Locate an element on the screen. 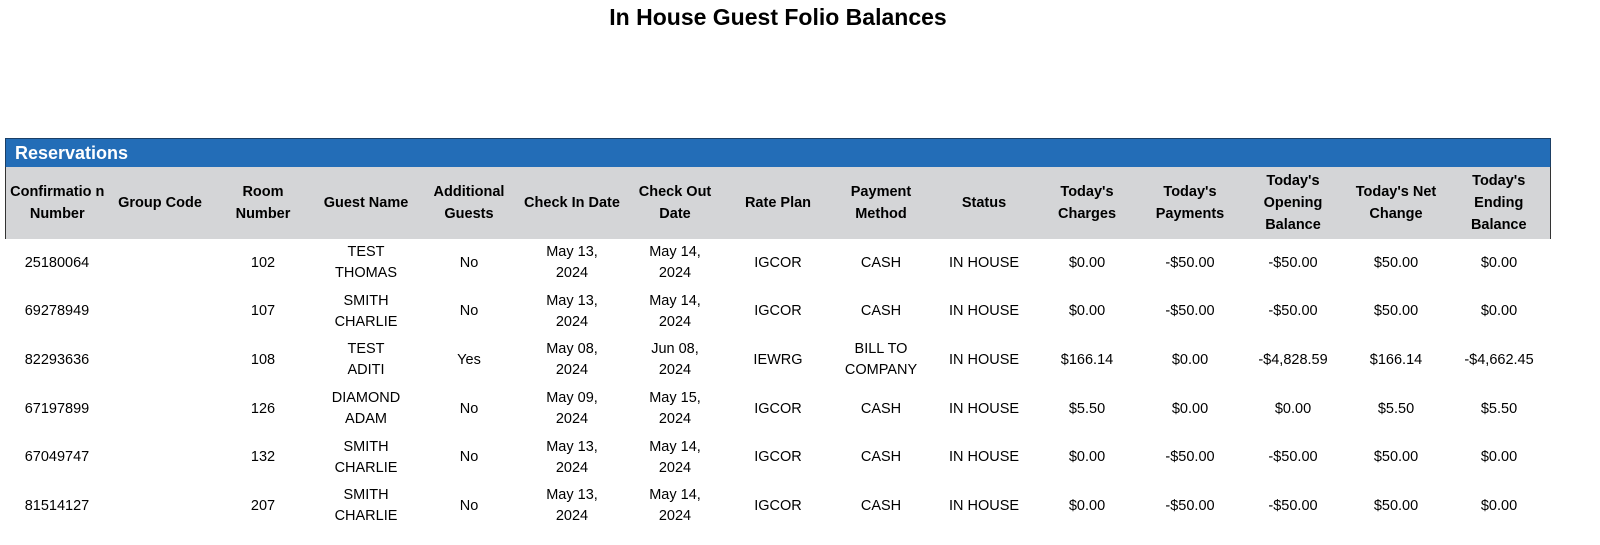 This screenshot has width=1600, height=545. table-cell: 126 is located at coordinates (263, 408).